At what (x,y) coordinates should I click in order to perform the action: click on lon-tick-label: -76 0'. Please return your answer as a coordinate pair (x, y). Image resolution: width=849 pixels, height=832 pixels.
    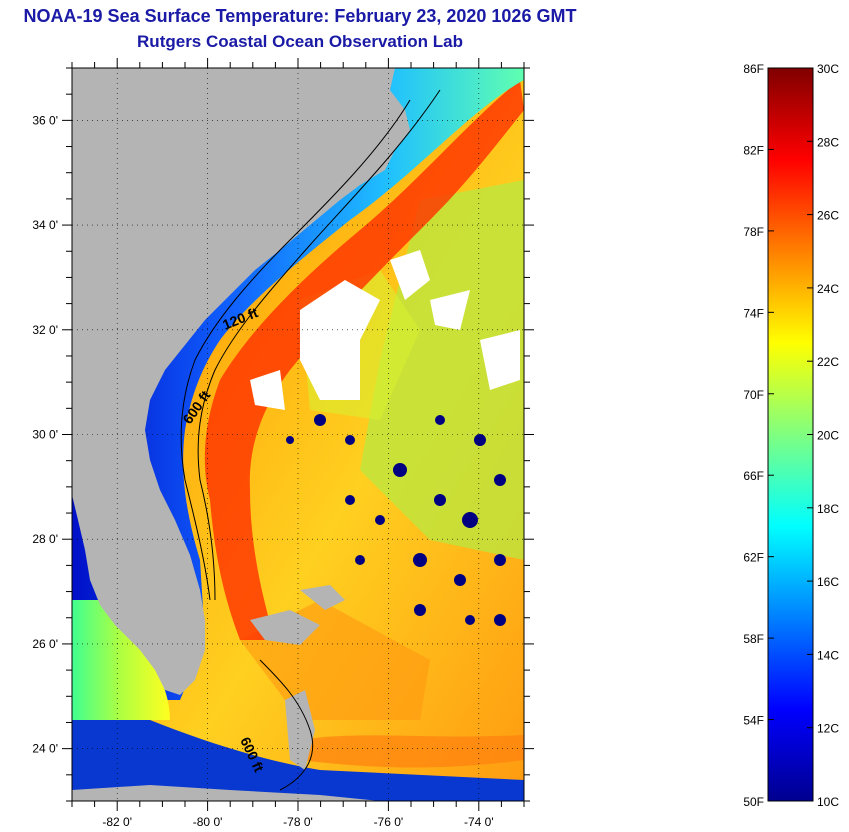
    Looking at the image, I should click on (389, 822).